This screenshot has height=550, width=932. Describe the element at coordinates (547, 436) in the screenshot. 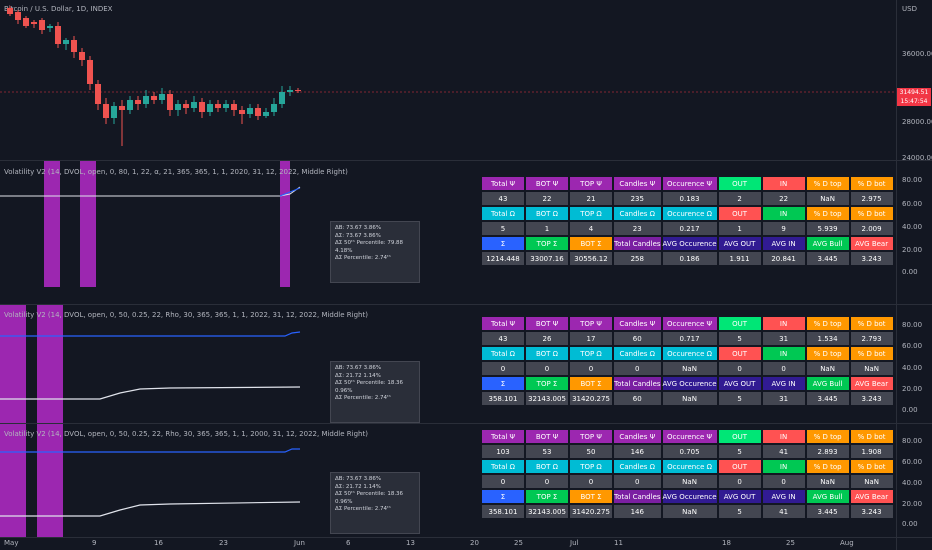

I see `table-header-cell: BOT Ψ` at that location.